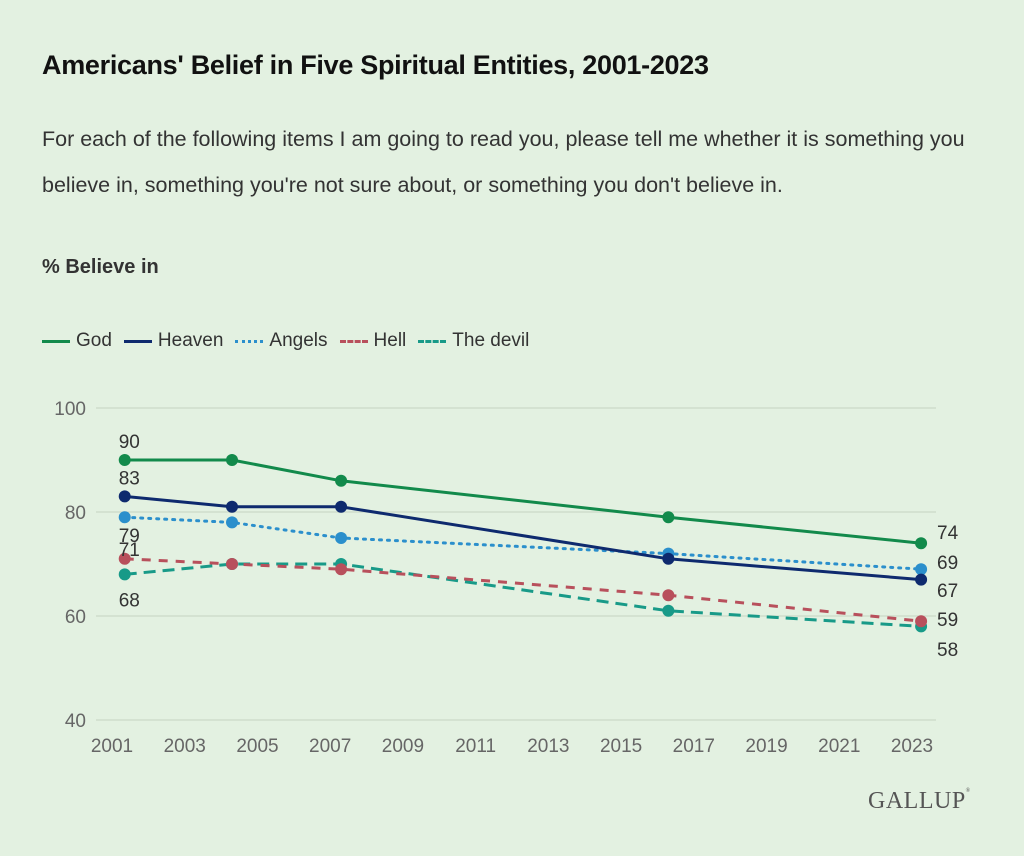  What do you see at coordinates (353, 341) in the screenshot?
I see `legend-swatch-hell` at bounding box center [353, 341].